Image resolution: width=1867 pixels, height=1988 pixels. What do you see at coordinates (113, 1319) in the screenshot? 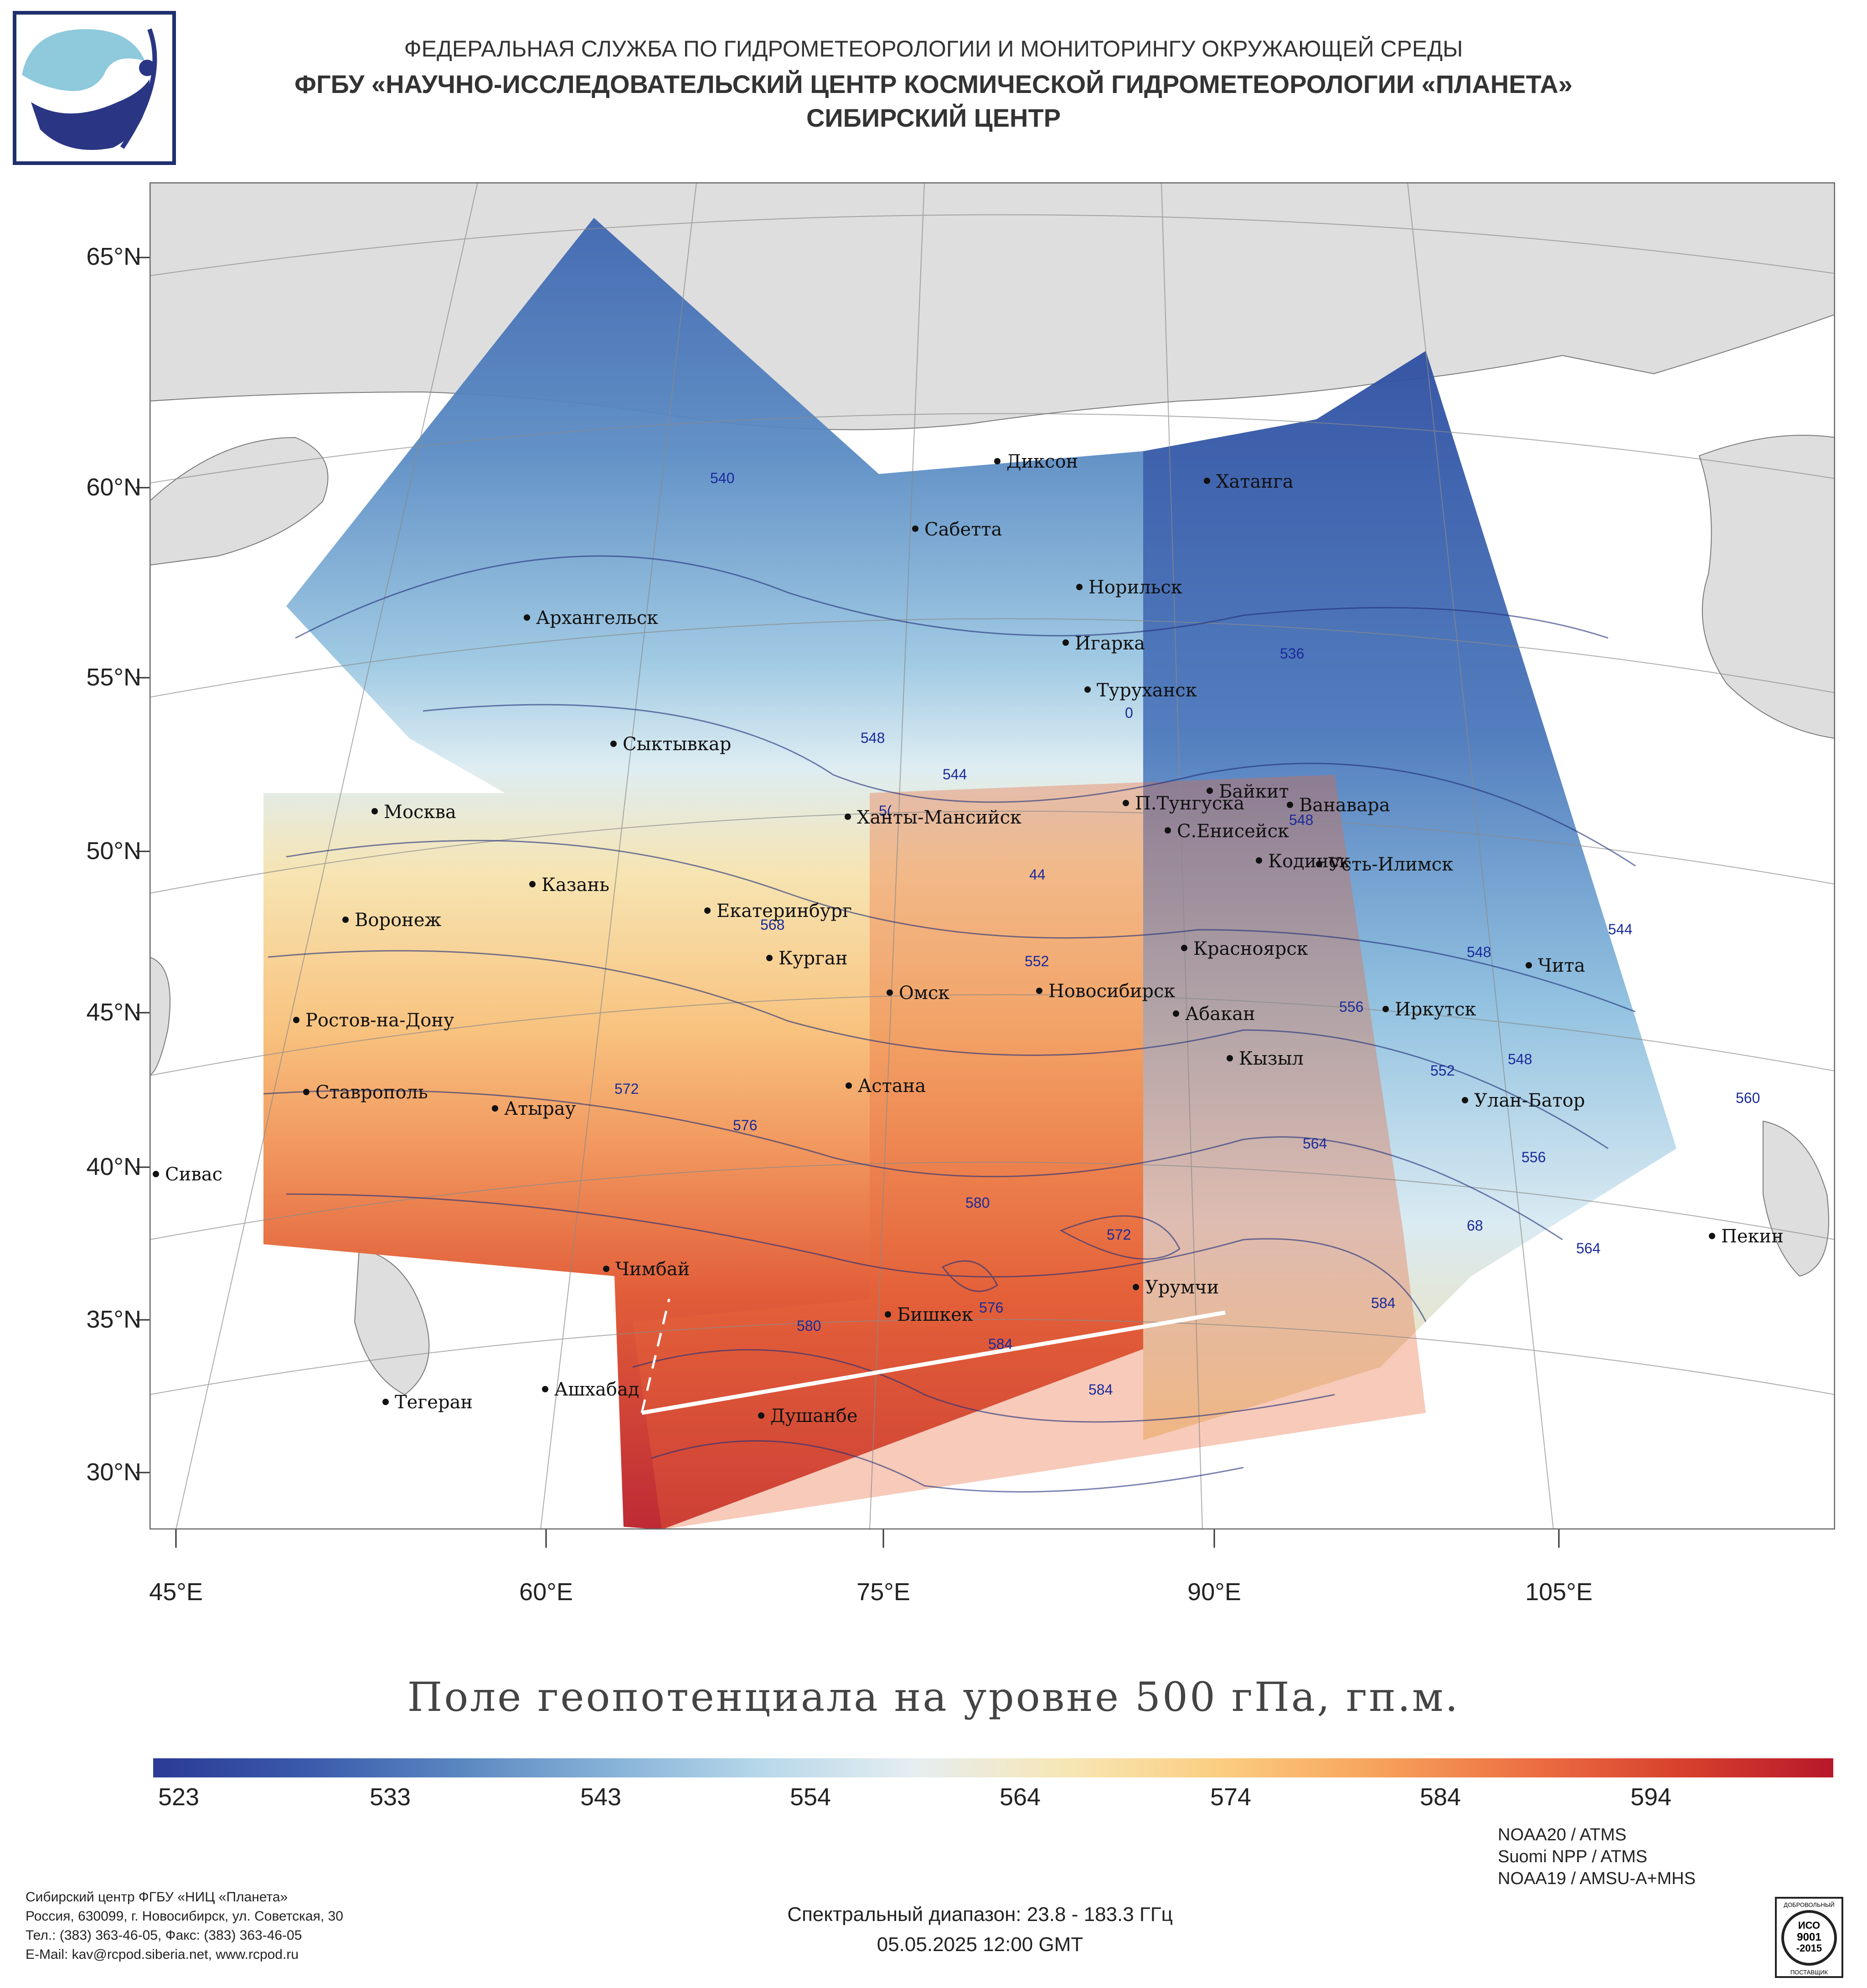
I see `lat-label-35: 35°N` at bounding box center [113, 1319].